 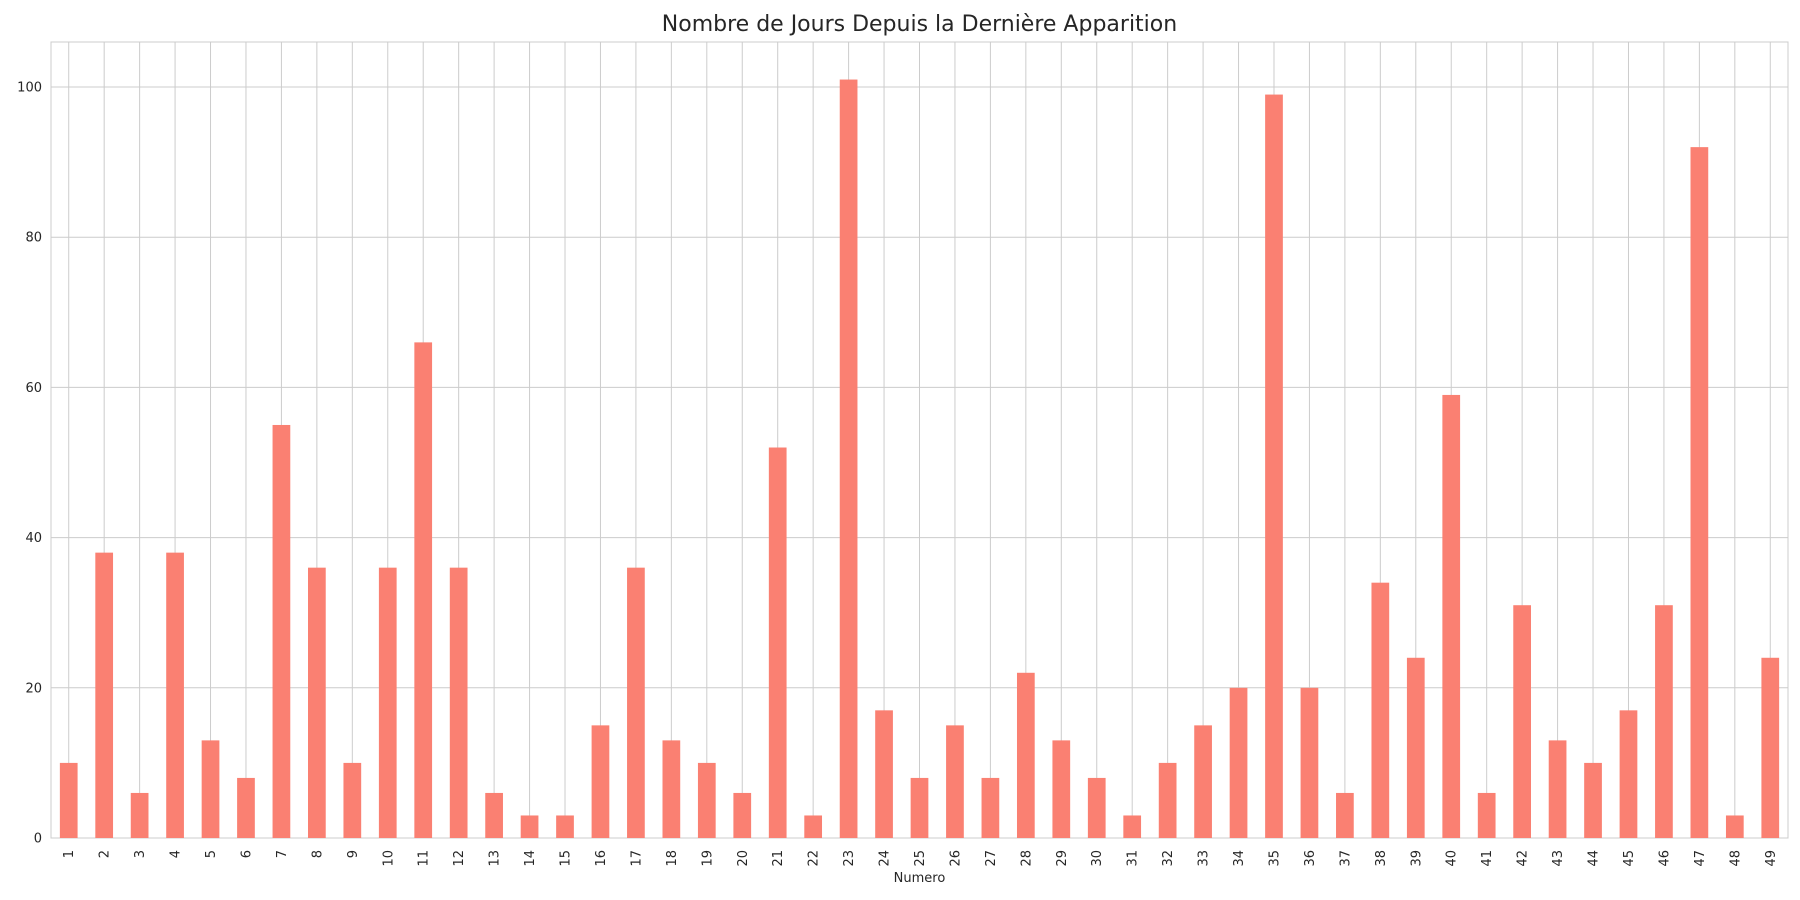 What do you see at coordinates (33, 238) in the screenshot?
I see `y-tick-label: 80` at bounding box center [33, 238].